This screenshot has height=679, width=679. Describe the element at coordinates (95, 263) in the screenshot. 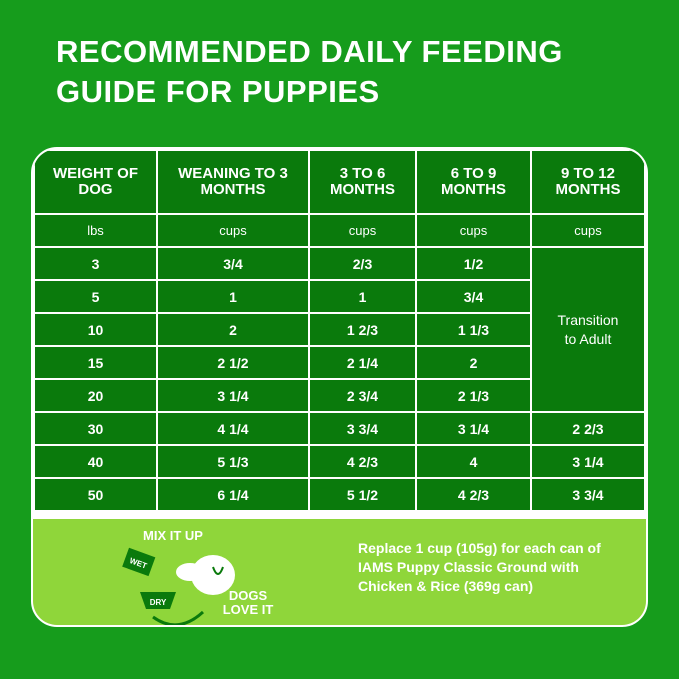

I see `table-cell: 3` at that location.